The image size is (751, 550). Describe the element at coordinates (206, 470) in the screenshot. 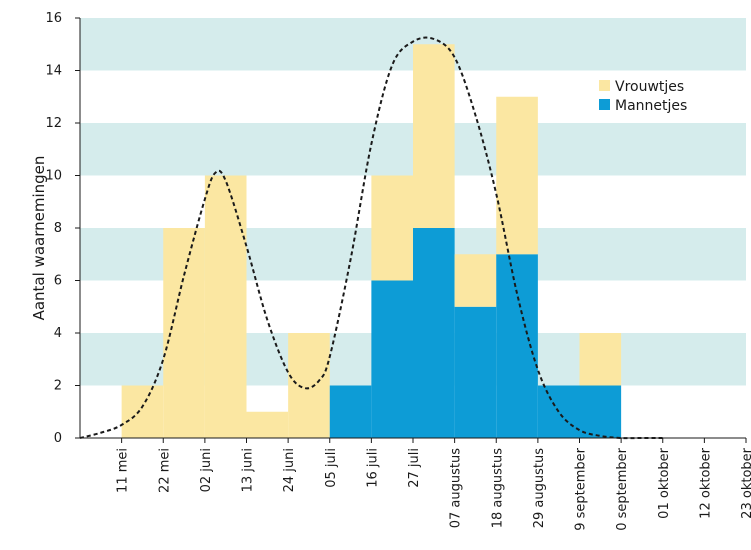

I see `x-tick-label: 02 juni` at that location.